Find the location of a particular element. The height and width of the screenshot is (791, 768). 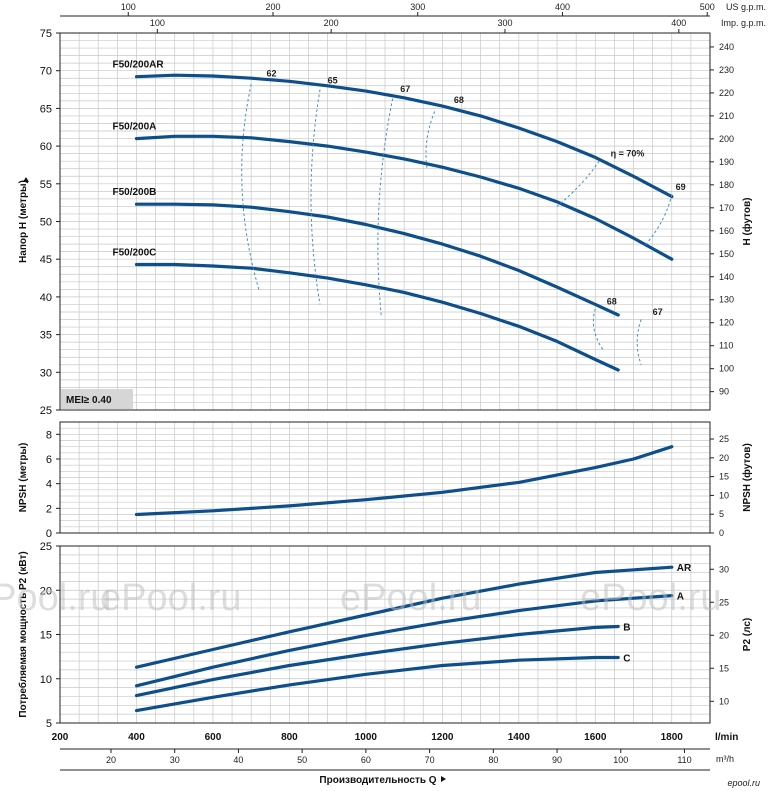

x-tick-label-lmin: 800 is located at coordinates (289, 737).